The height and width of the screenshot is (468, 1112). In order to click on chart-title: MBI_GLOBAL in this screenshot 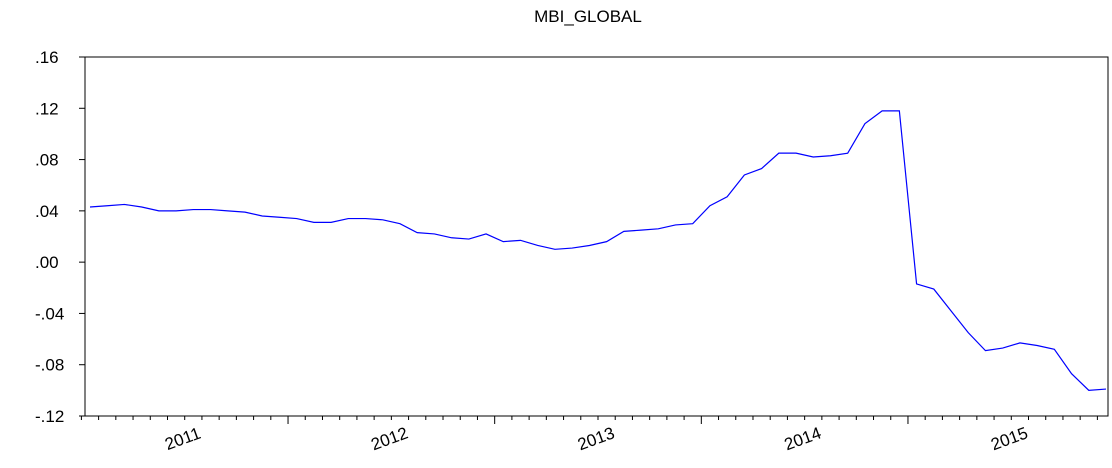, I will do `click(588, 16)`.